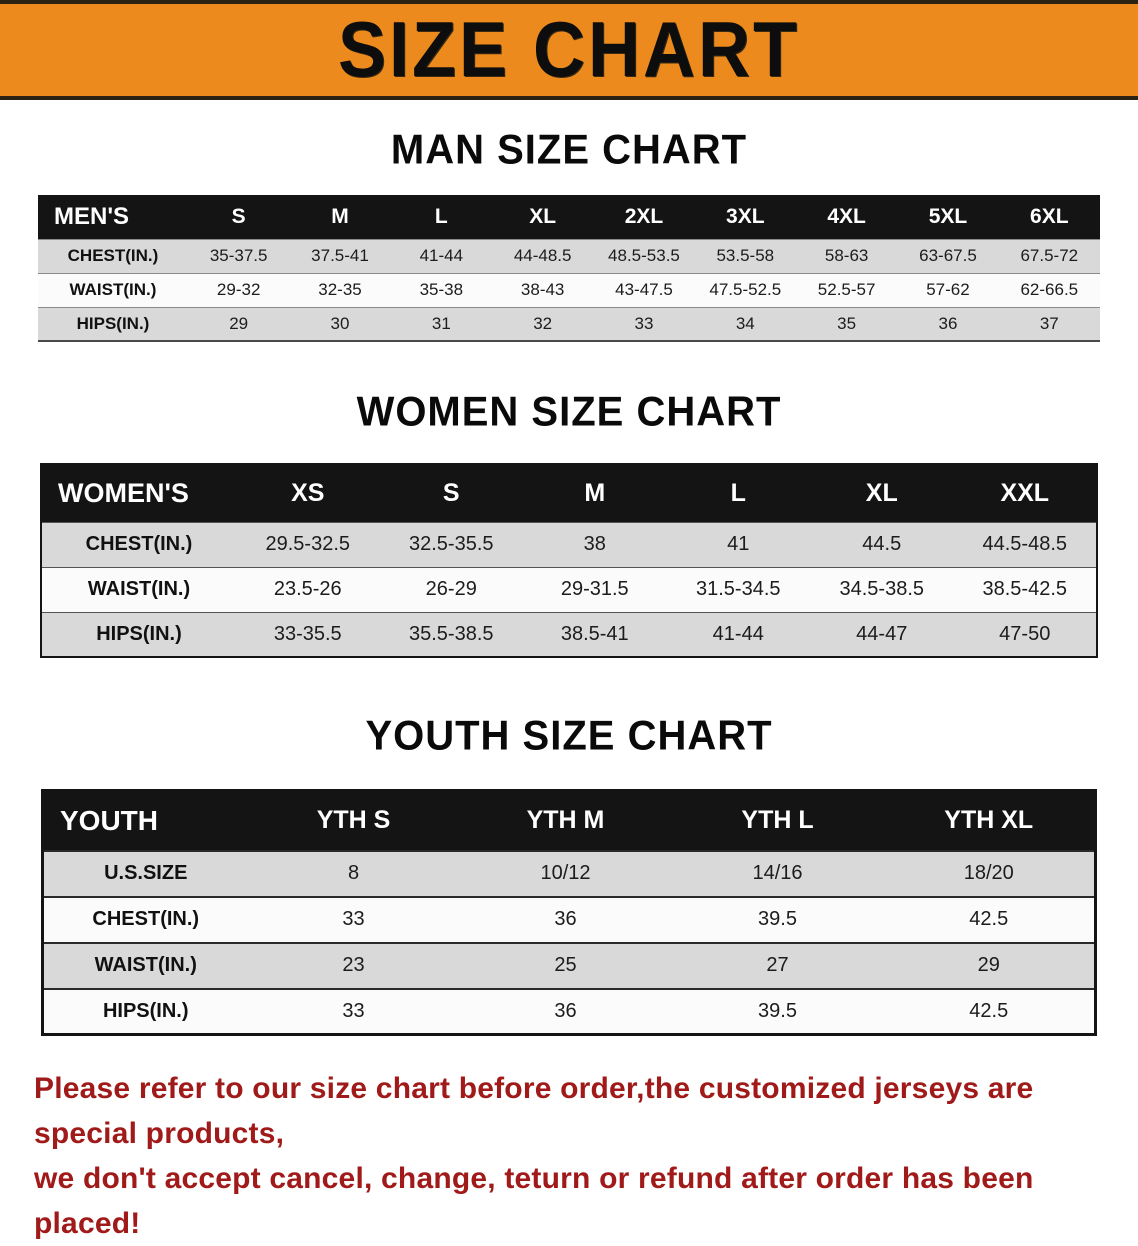 Image resolution: width=1138 pixels, height=1246 pixels. I want to click on measurement-value: 29.5-32.5, so click(307, 544).